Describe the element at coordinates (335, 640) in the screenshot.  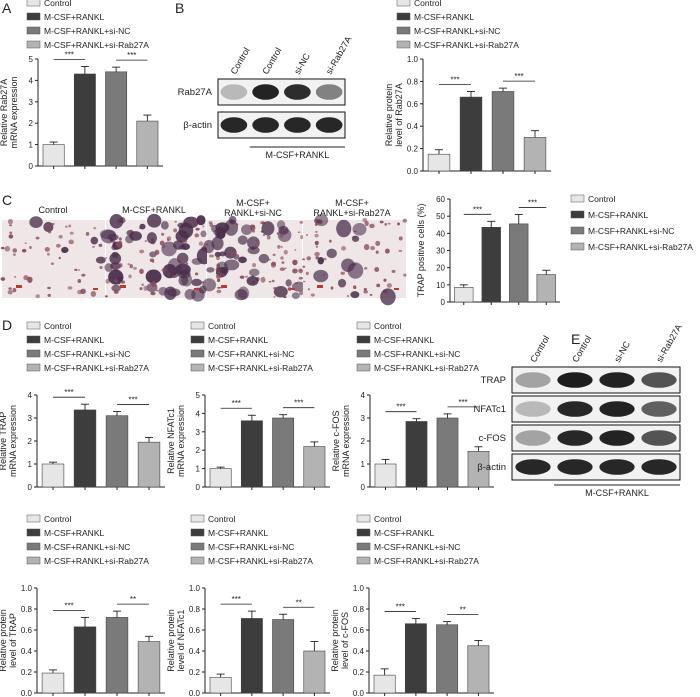
I see `y-axis-label-line: Relative protein` at that location.